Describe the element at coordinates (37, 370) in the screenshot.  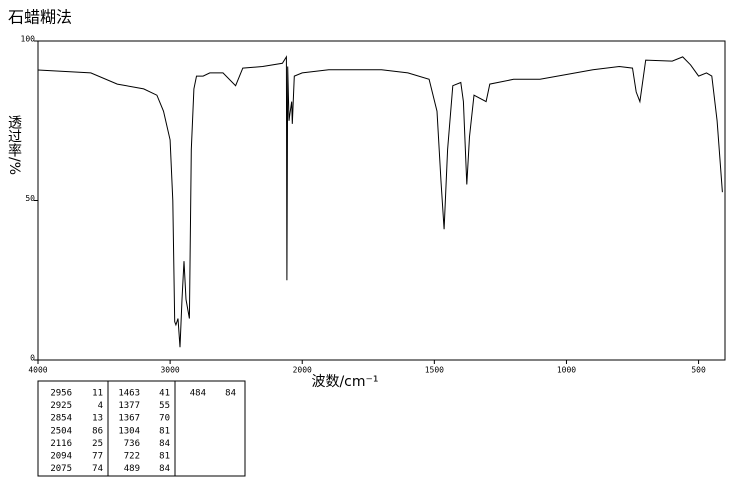
I see `x-tick-label: 4000` at that location.